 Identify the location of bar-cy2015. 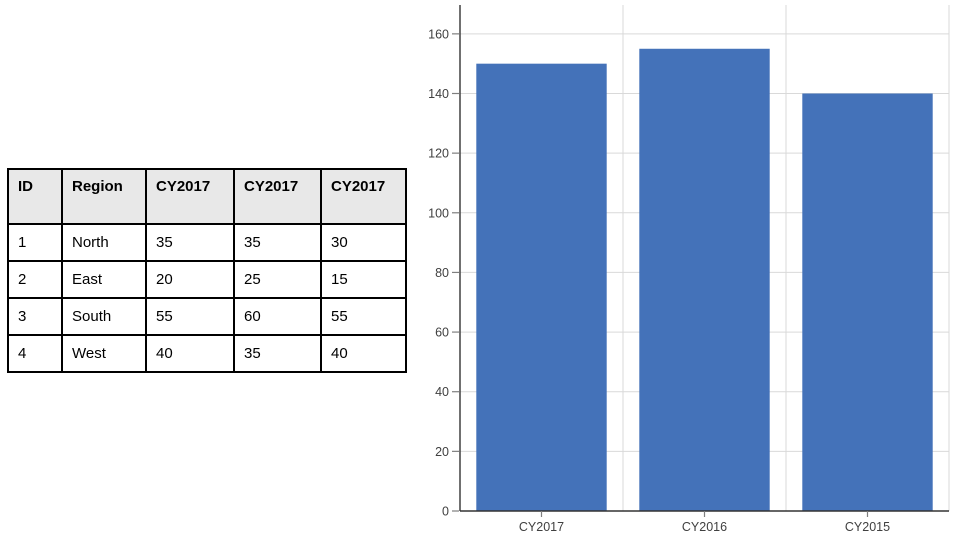
(867, 302).